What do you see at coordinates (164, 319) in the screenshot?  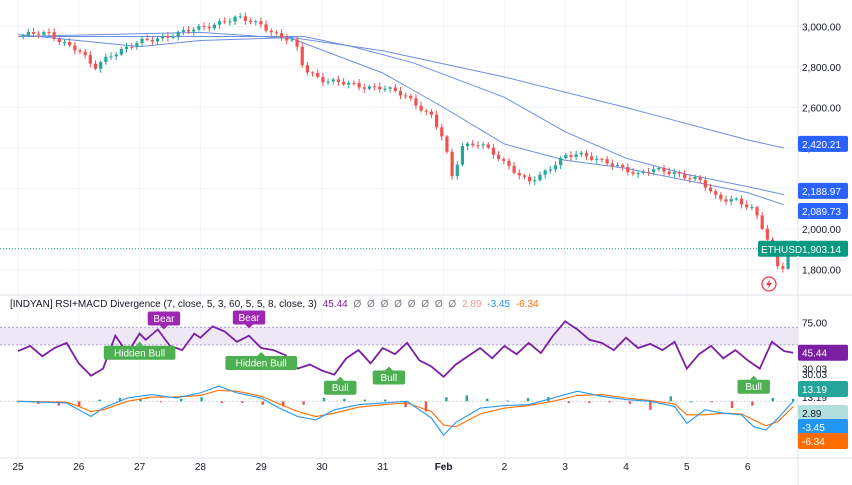 I see `label-text: Bear` at bounding box center [164, 319].